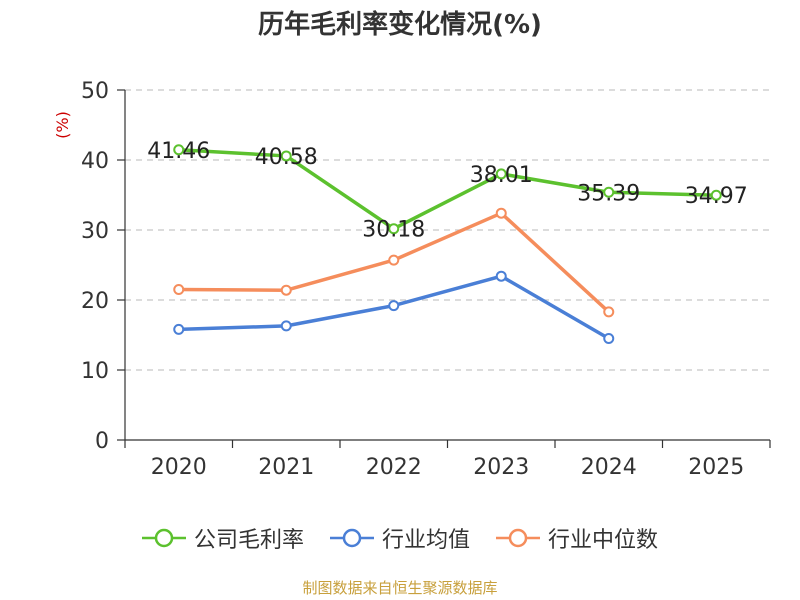  I want to click on x-tick-label: 2025, so click(716, 467).